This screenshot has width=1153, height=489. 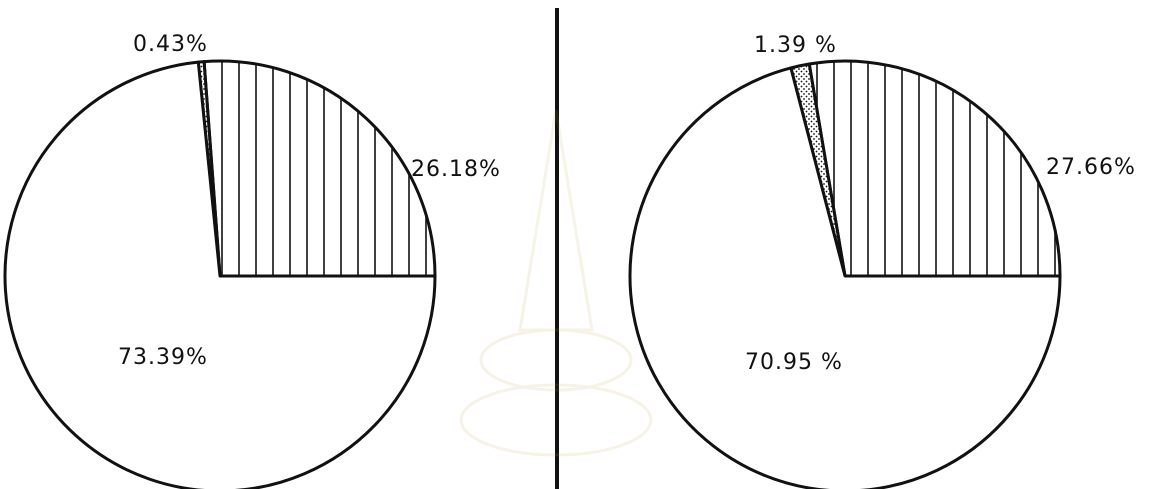 I want to click on slice-label-right-dotted: 1.39 %, so click(x=795, y=45).